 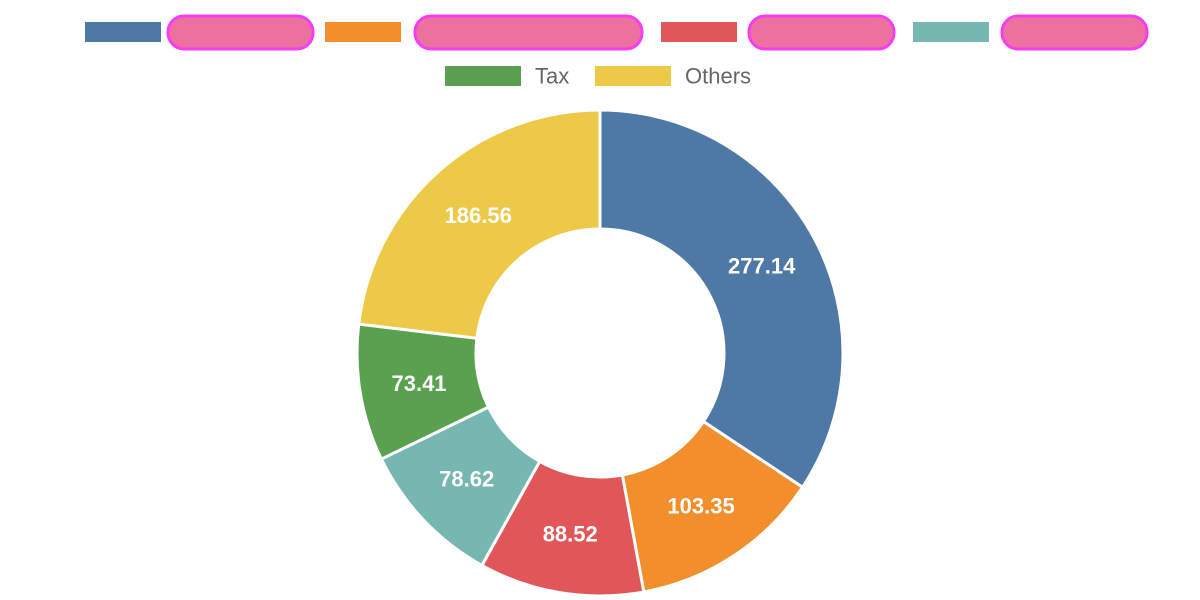 I want to click on slice-value-label: 103.35, so click(x=700, y=506).